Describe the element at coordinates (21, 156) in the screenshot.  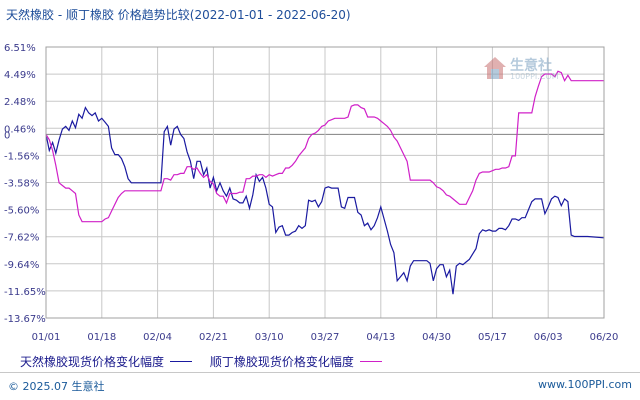
I see `y-tick-label: -1.56%` at that location.